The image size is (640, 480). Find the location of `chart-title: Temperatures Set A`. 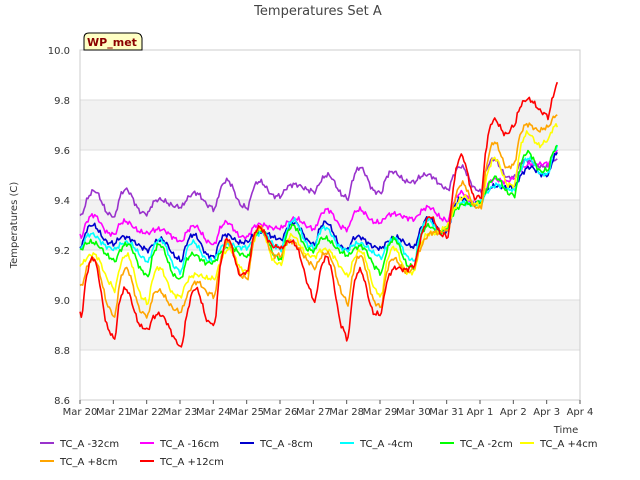

chart-title: Temperatures Set A is located at coordinates (317, 11).